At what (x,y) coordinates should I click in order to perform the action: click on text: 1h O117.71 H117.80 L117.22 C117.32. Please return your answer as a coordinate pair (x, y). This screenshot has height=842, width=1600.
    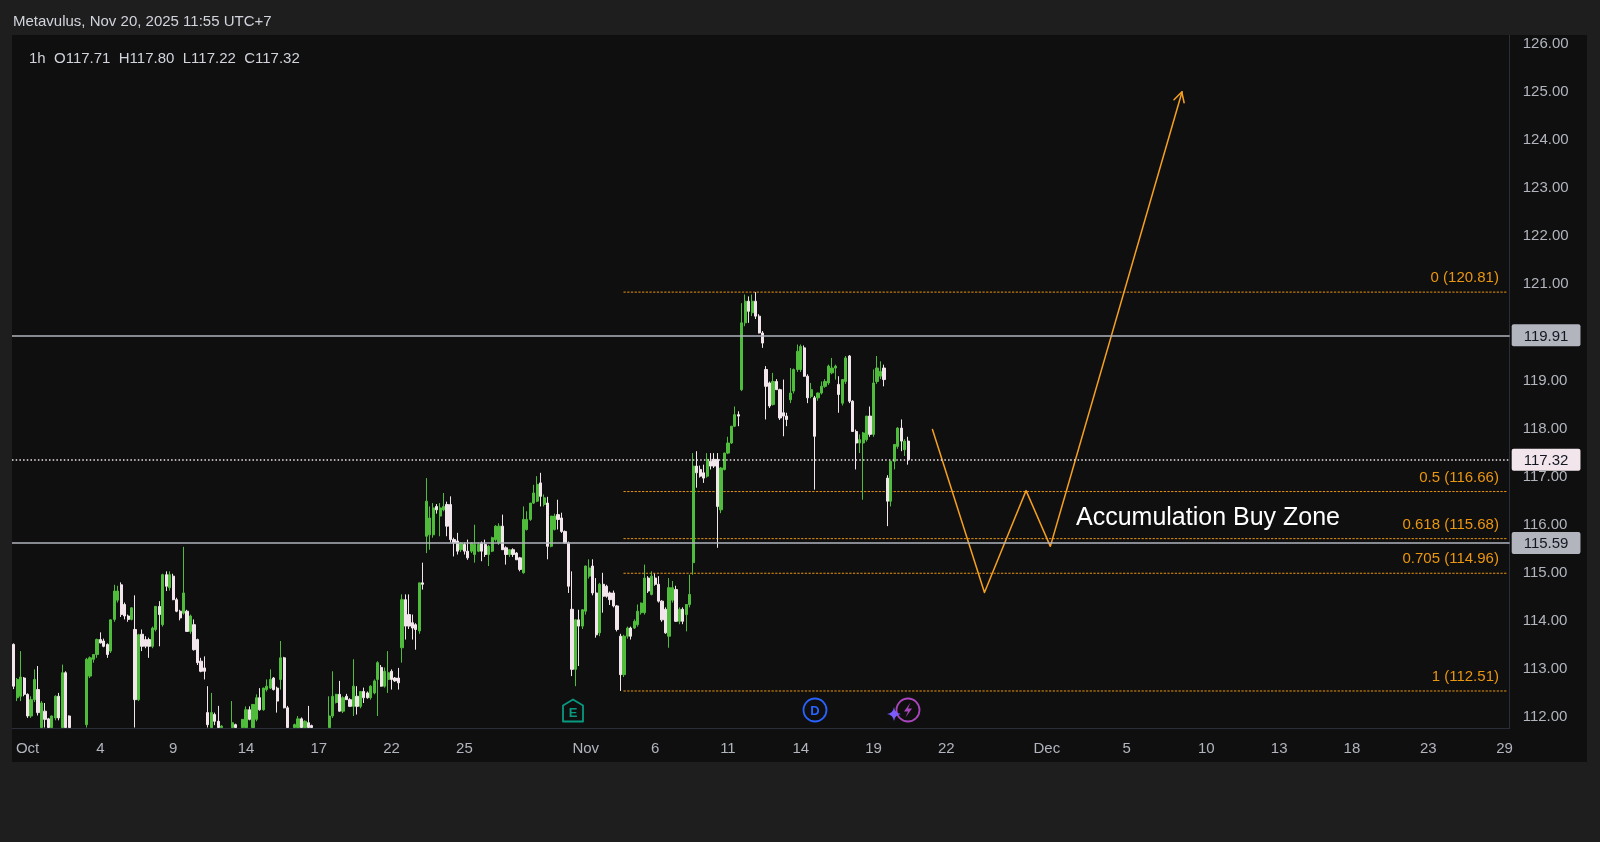
    Looking at the image, I should click on (164, 57).